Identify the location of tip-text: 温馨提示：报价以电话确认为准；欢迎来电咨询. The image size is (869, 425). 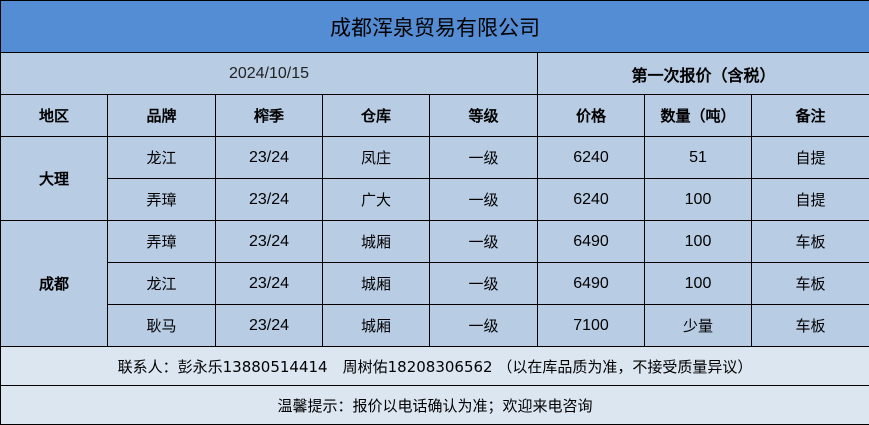
(434, 405).